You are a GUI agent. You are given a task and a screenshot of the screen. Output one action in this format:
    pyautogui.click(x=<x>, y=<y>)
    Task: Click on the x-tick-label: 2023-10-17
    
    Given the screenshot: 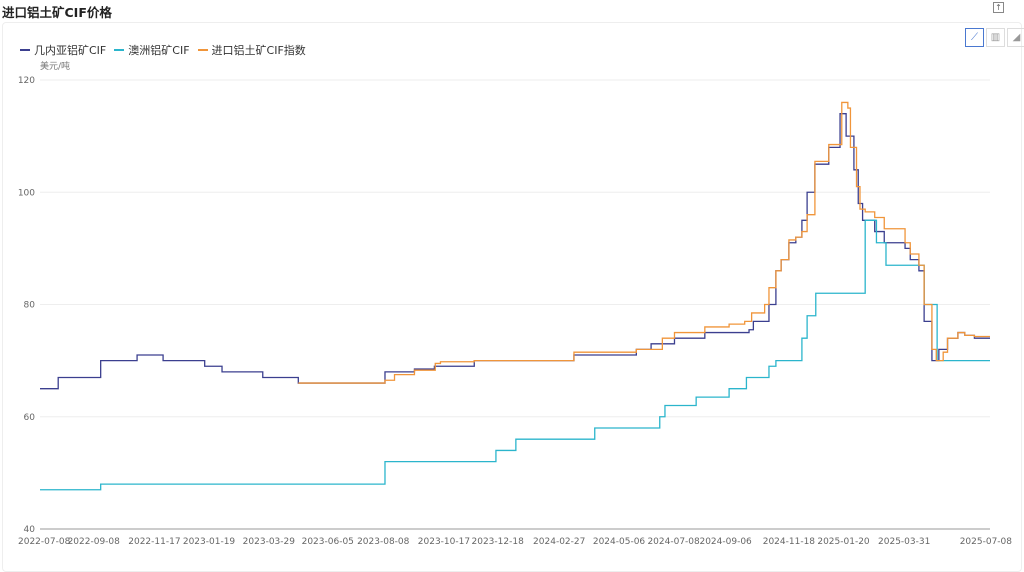 What is the action you would take?
    pyautogui.click(x=444, y=542)
    